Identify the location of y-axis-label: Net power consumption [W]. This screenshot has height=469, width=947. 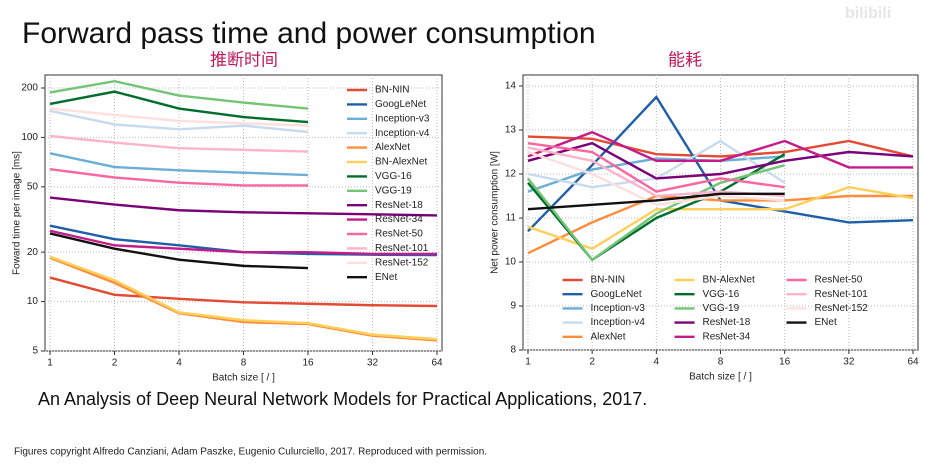
(495, 212).